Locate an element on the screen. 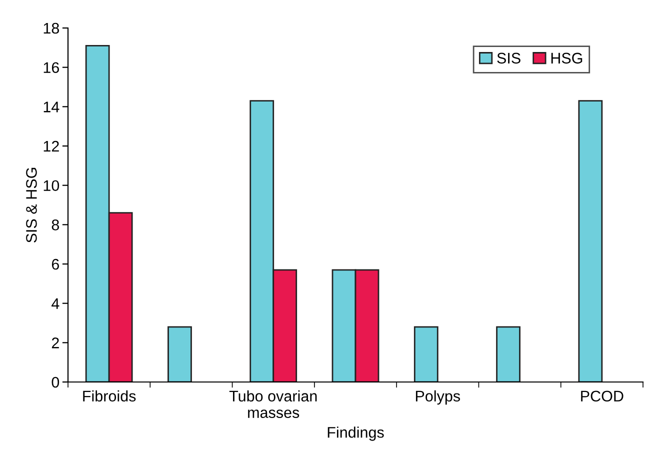  y-axis-title: SIS & HSG is located at coordinates (31, 205).